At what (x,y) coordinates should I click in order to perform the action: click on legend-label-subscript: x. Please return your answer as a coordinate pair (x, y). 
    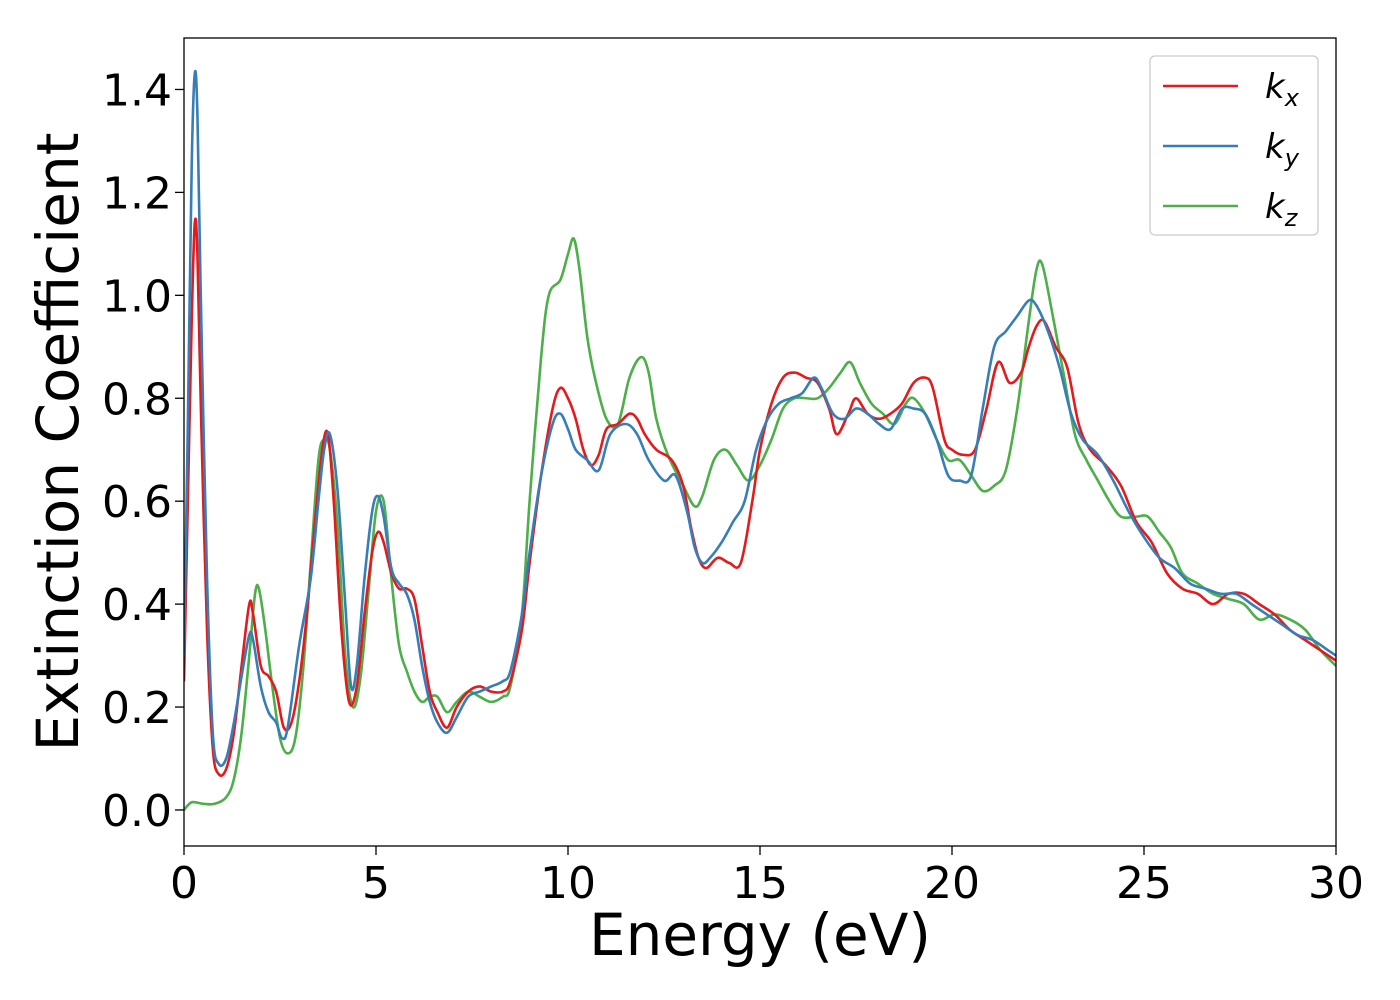
    Looking at the image, I should click on (1292, 98).